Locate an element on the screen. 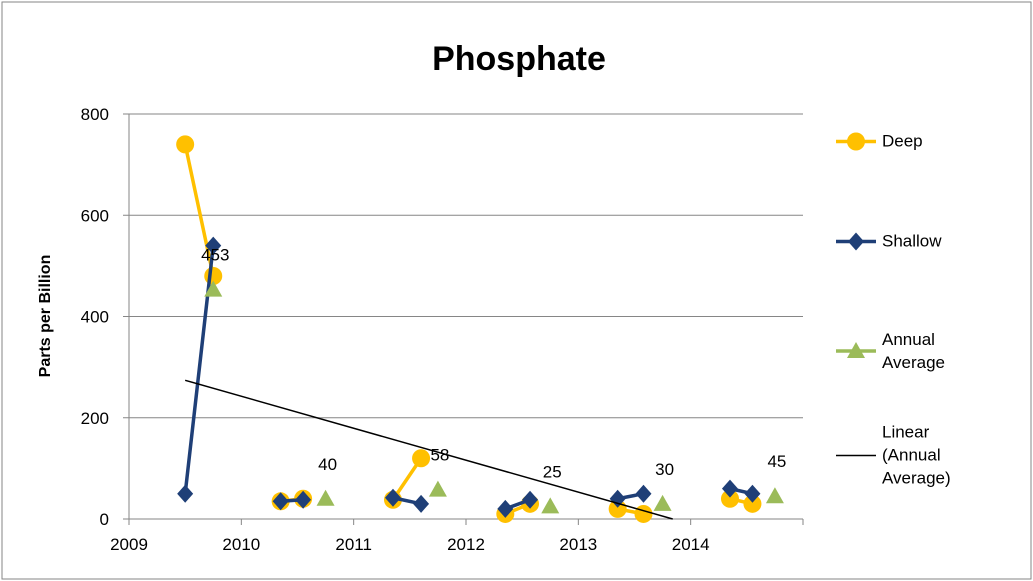 Image resolution: width=1033 pixels, height=581 pixels. legend-label: Shallow is located at coordinates (912, 241).